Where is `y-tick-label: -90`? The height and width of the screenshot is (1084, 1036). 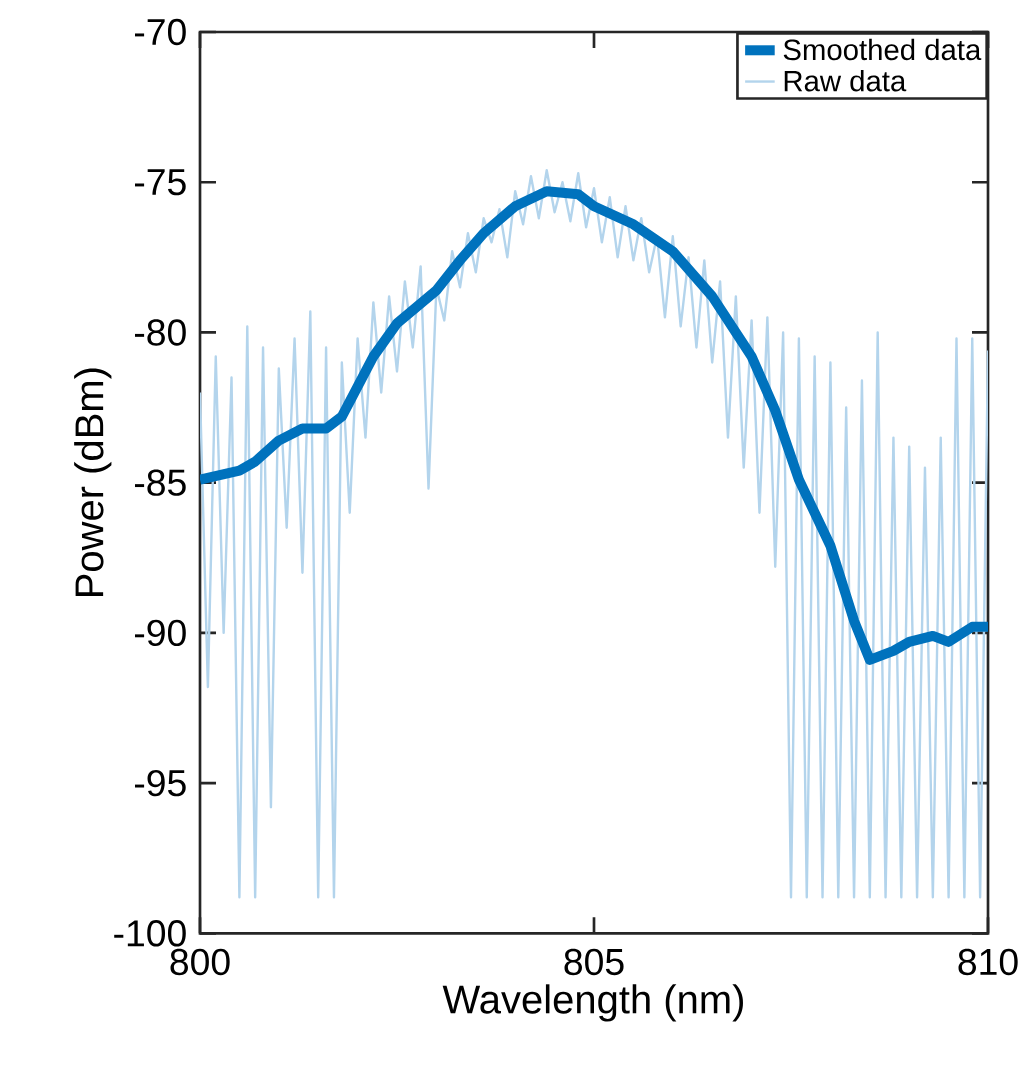 y-tick-label: -90 is located at coordinates (160, 633).